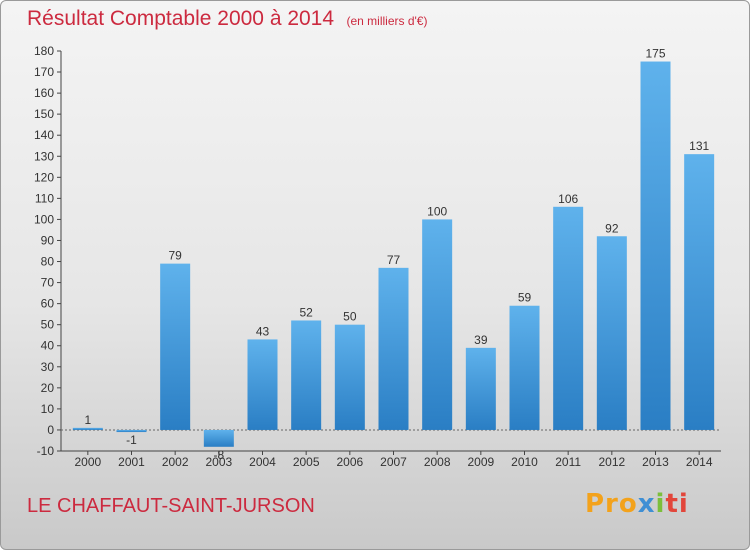 The width and height of the screenshot is (750, 550). Describe the element at coordinates (46, 451) in the screenshot. I see `y-tick-label: -10` at that location.